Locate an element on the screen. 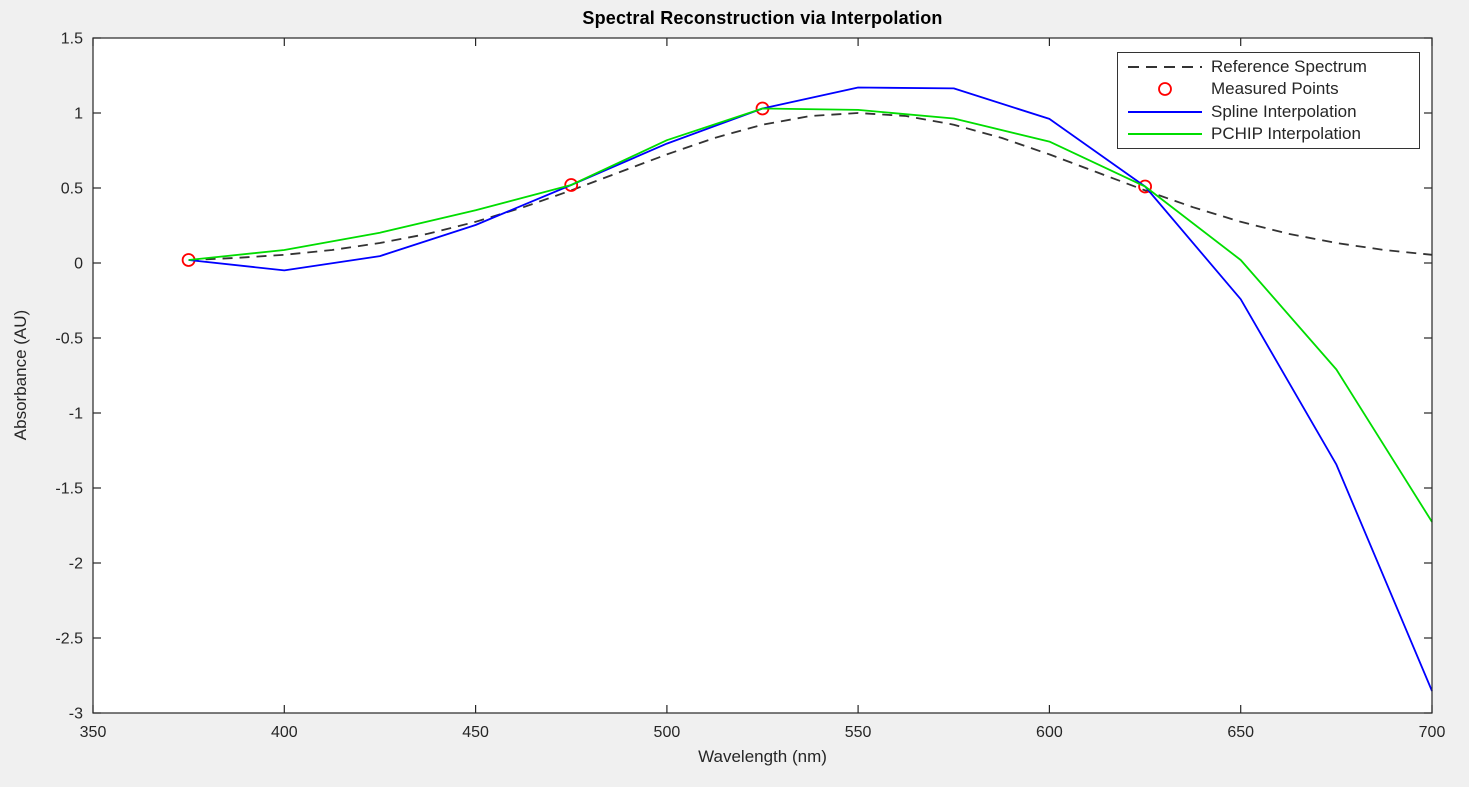  y-tick-label: -2.5 is located at coordinates (69, 639).